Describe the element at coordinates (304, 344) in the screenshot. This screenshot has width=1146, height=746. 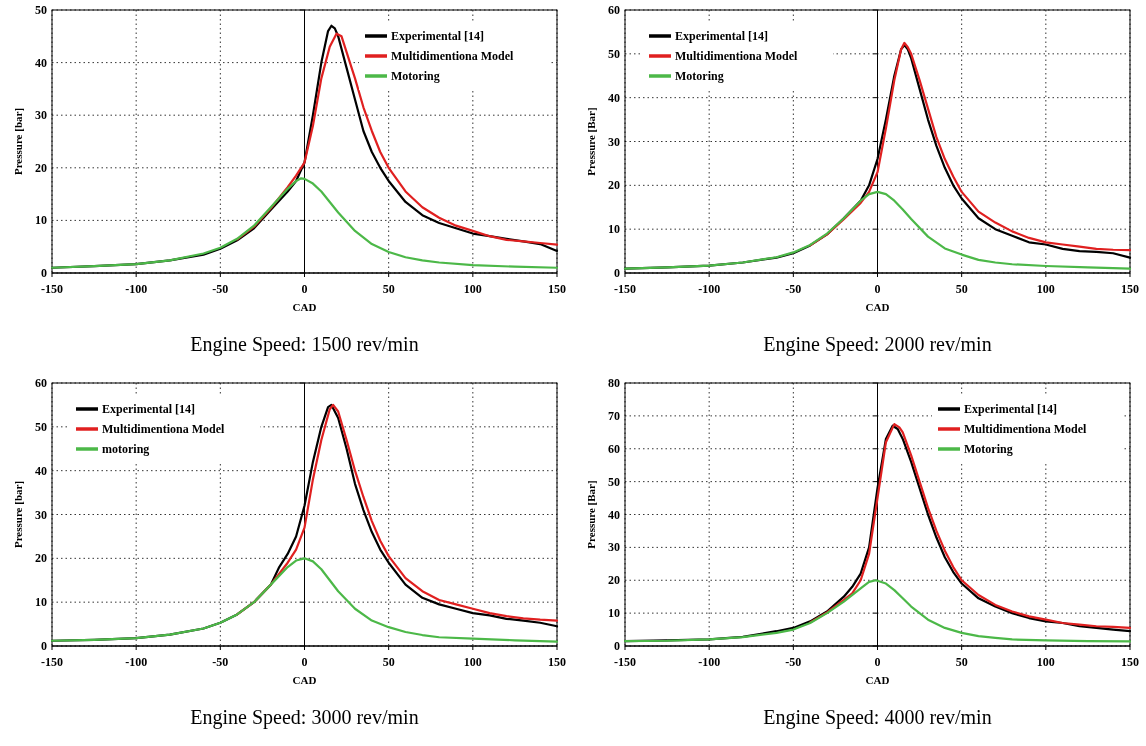
I see `text: Engine Speed: 1500 rev/min` at that location.